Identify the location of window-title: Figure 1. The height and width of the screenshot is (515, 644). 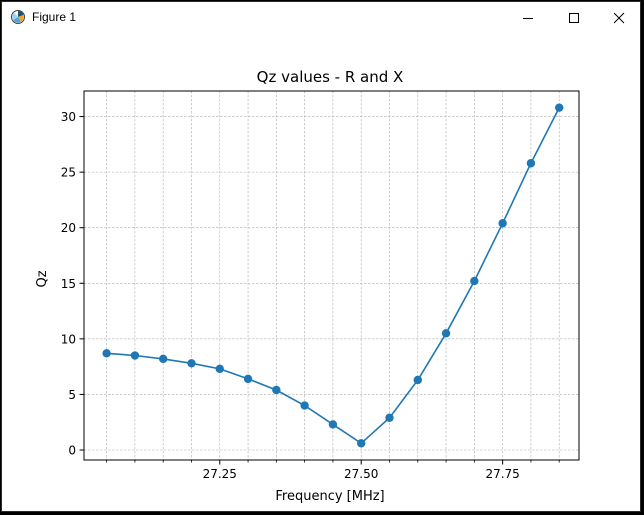
(54, 17).